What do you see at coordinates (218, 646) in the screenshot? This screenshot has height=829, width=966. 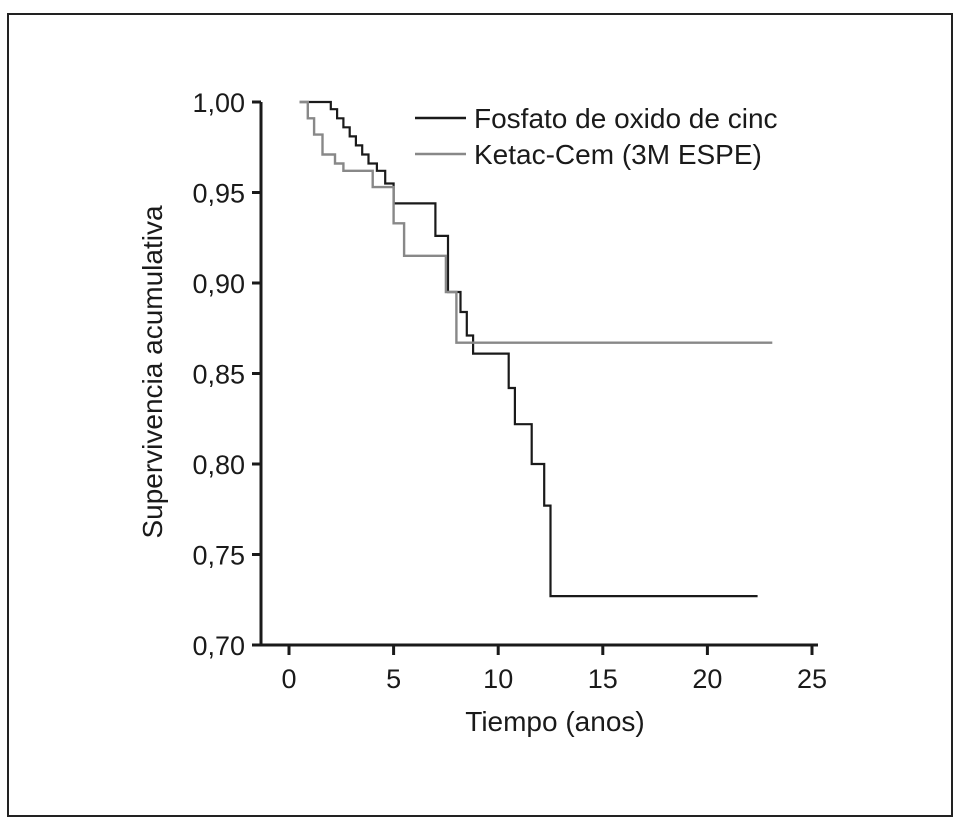 I see `y-tick-label: 0,70` at bounding box center [218, 646].